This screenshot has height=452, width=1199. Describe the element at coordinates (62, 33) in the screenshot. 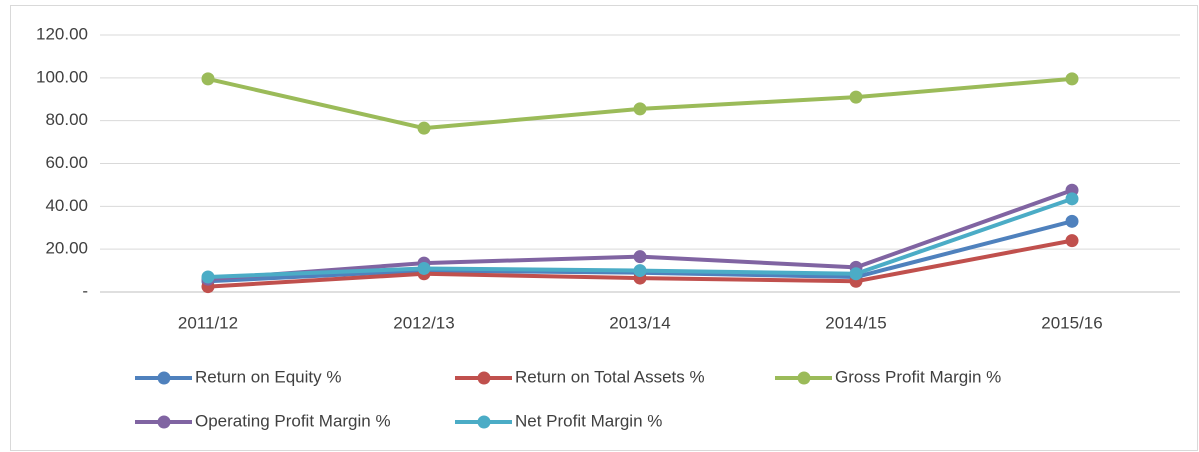

I see `y-tick-label: 120.00` at that location.